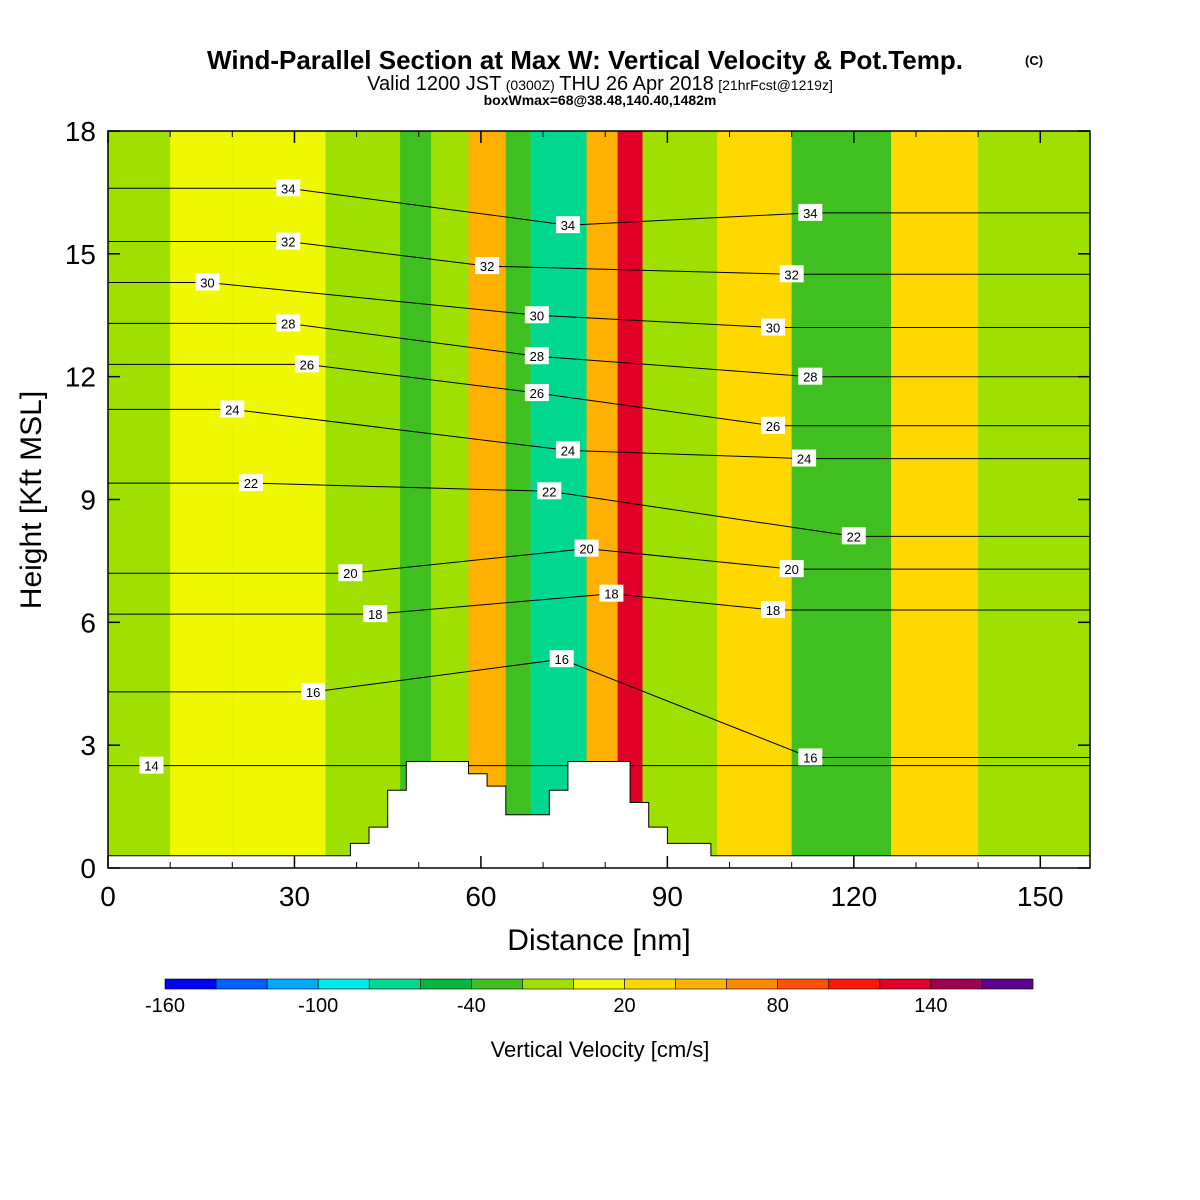 The height and width of the screenshot is (1200, 1200). Describe the element at coordinates (80, 131) in the screenshot. I see `y-tick-label: 18` at that location.